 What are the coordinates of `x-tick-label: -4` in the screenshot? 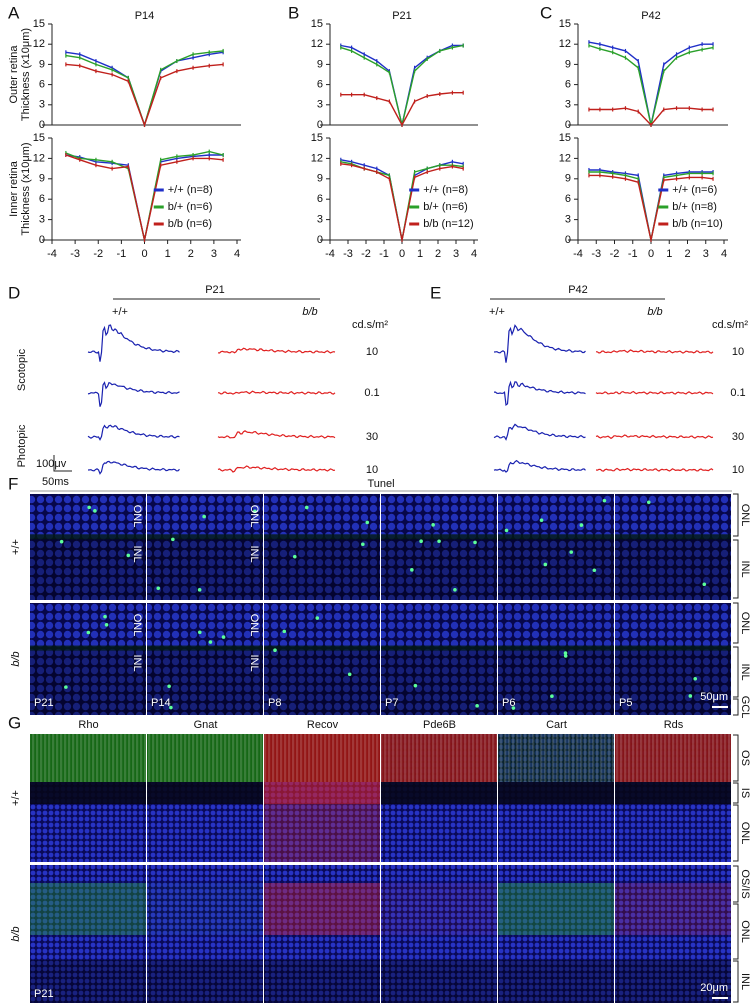 It's located at (52, 254).